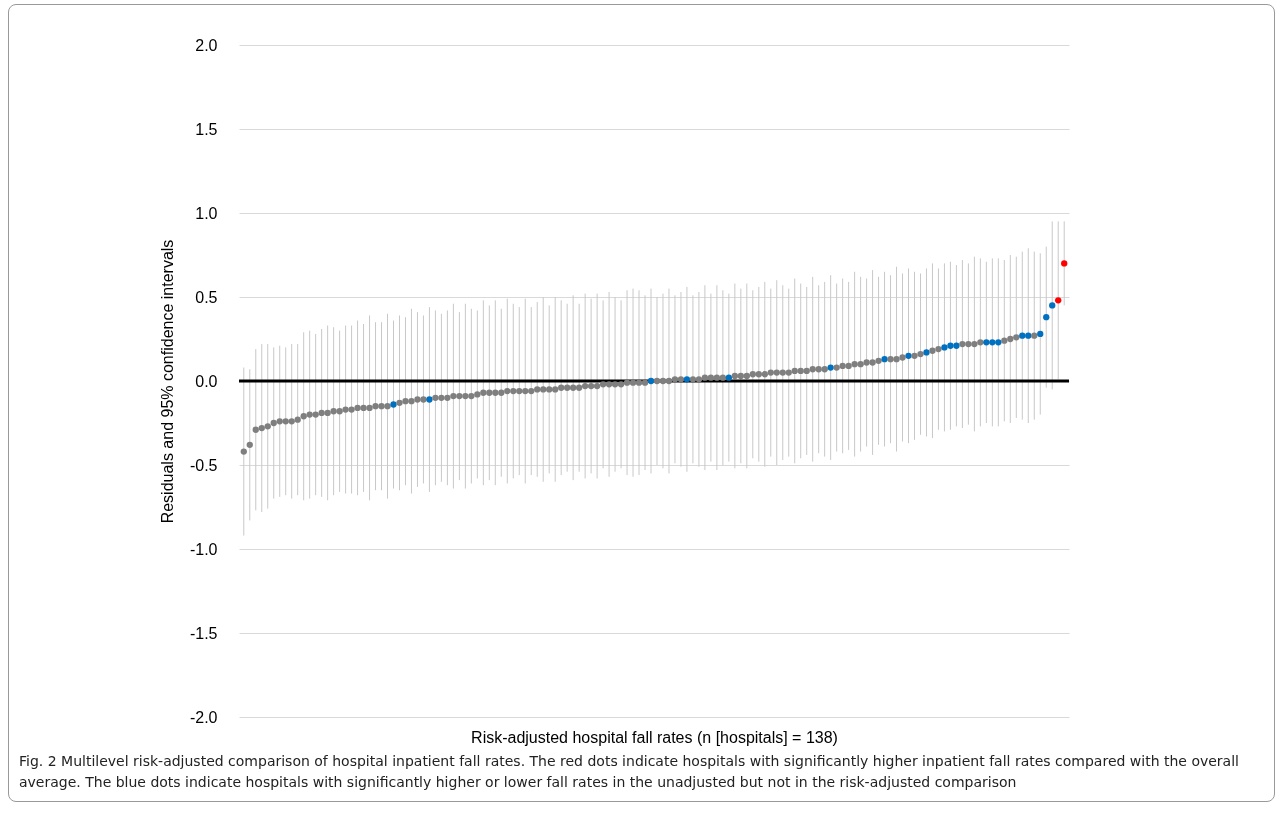  I want to click on y-tick-label: -2.0, so click(203, 717).